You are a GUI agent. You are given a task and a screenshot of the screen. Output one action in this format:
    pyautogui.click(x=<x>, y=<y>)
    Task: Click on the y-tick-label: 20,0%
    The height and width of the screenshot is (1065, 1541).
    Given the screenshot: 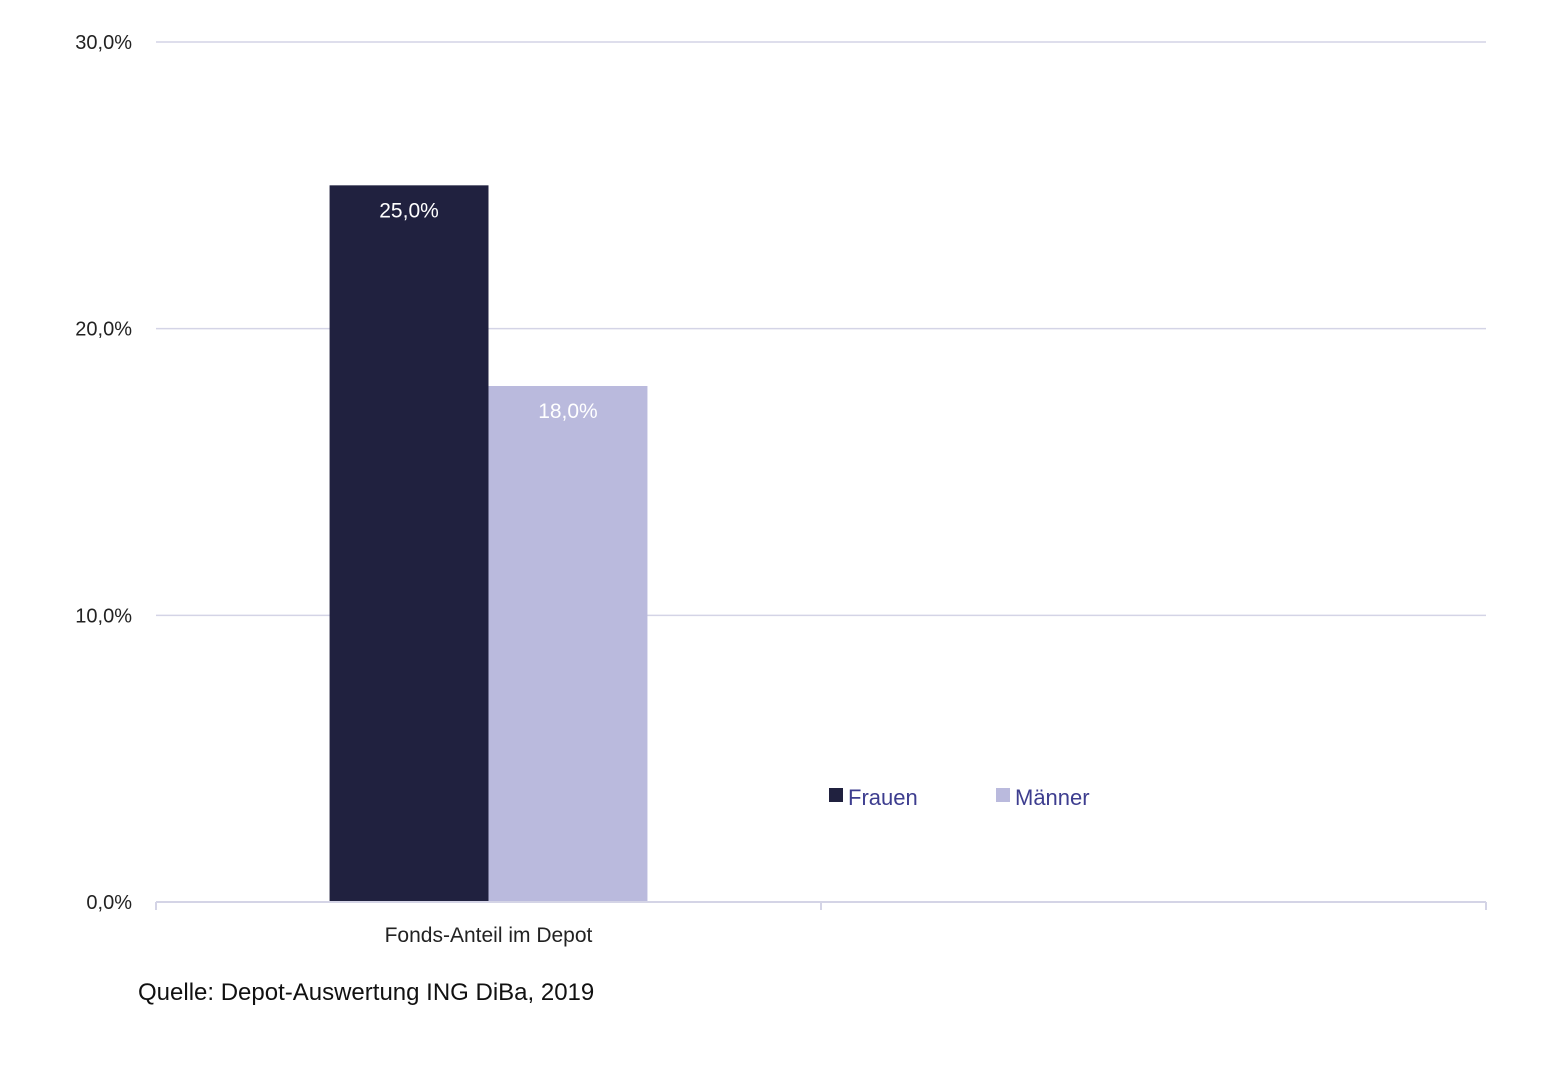 What is the action you would take?
    pyautogui.click(x=103, y=330)
    